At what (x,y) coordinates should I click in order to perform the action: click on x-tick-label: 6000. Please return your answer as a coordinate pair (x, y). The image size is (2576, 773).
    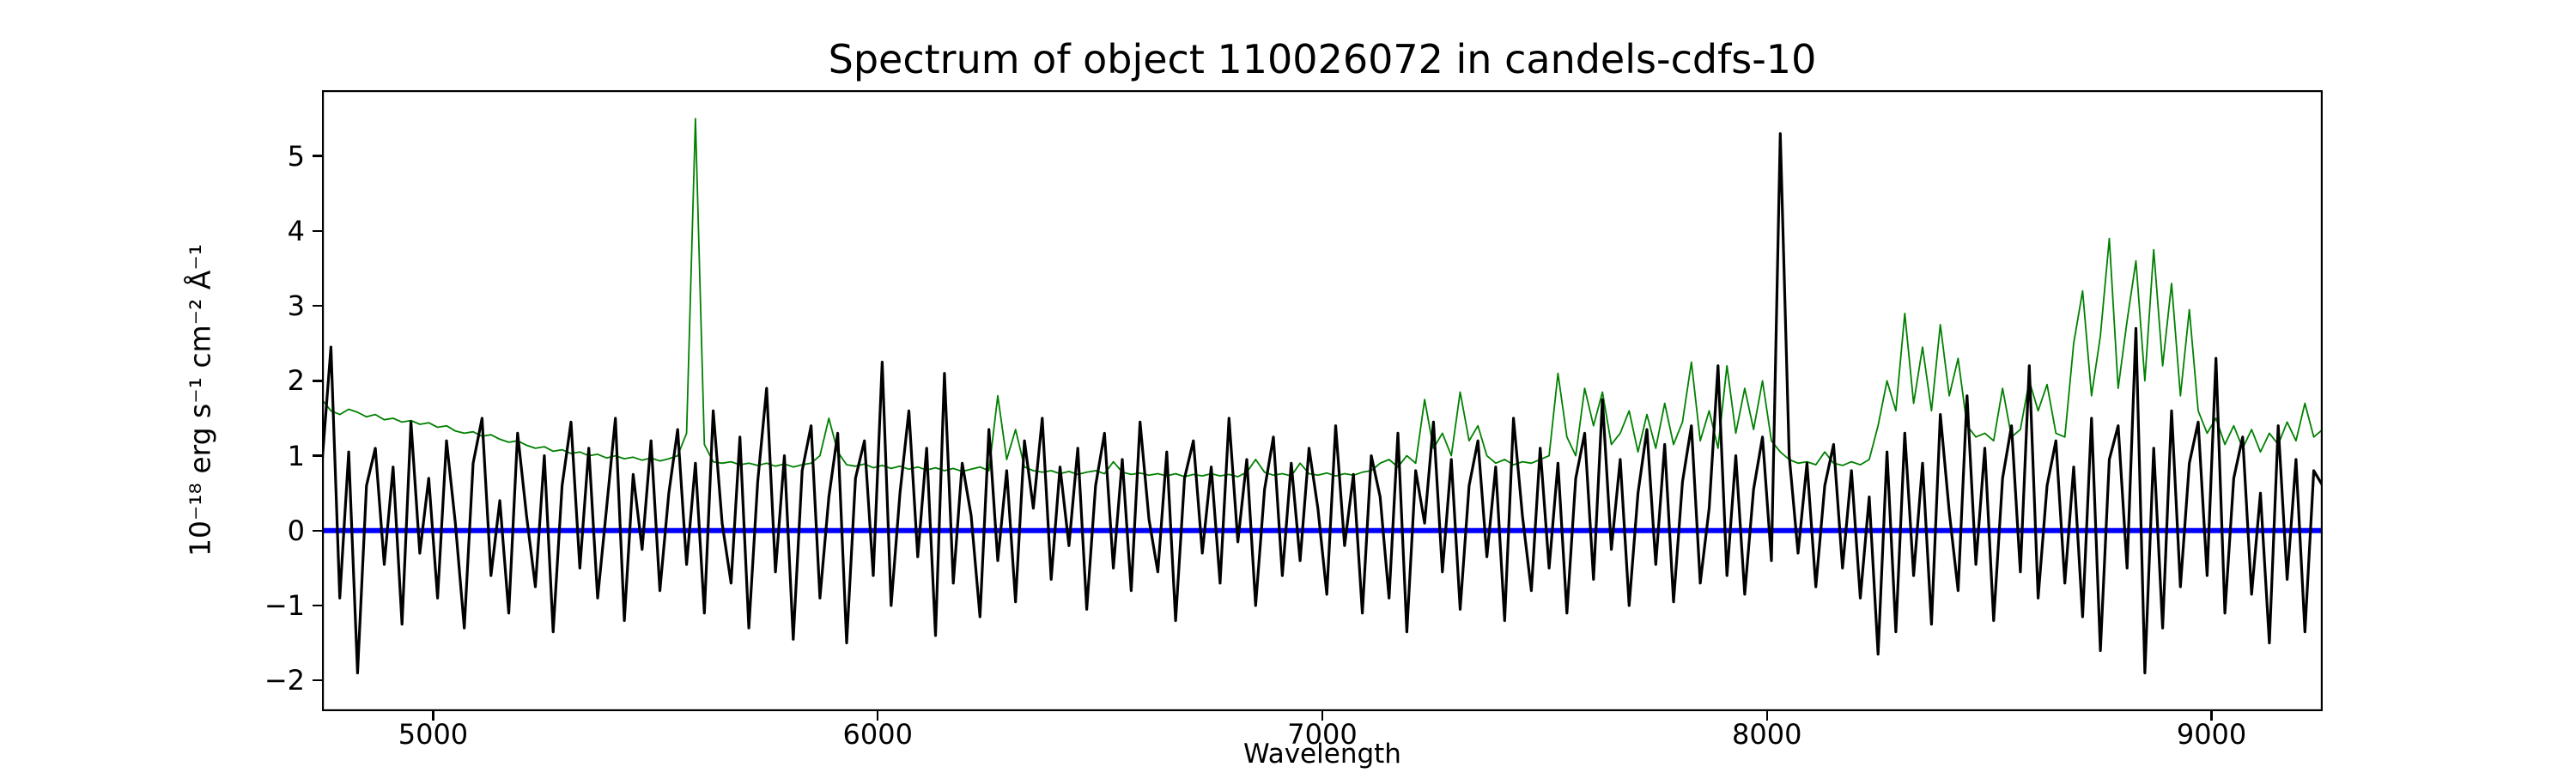
    Looking at the image, I should click on (878, 734).